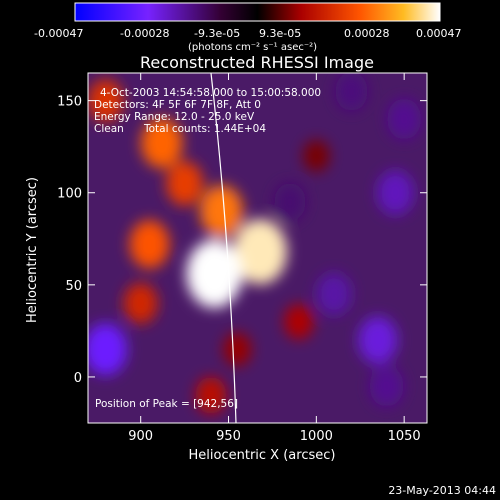 The image size is (500, 500). What do you see at coordinates (442, 490) in the screenshot?
I see `footer-timestamp: 23-May-2013 04:44` at bounding box center [442, 490].